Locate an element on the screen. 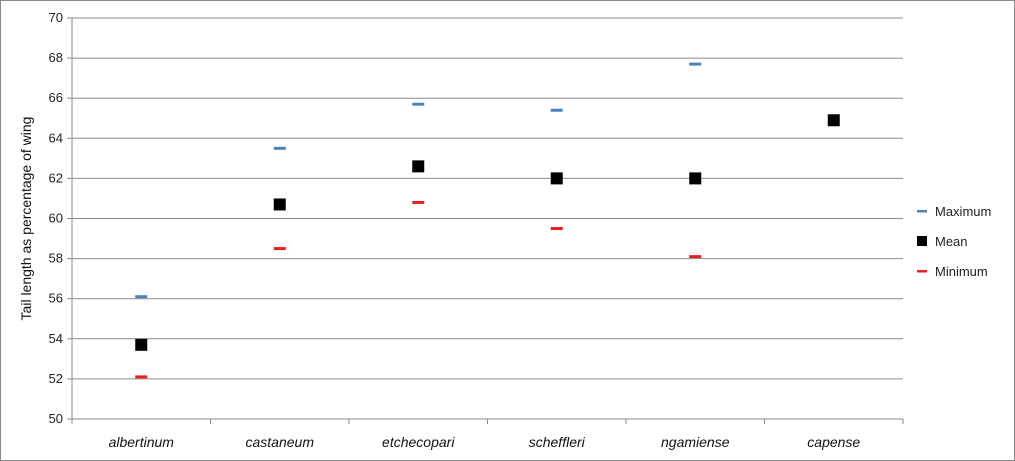 This screenshot has height=461, width=1015. legend-label-maximum: Maximum is located at coordinates (963, 211).